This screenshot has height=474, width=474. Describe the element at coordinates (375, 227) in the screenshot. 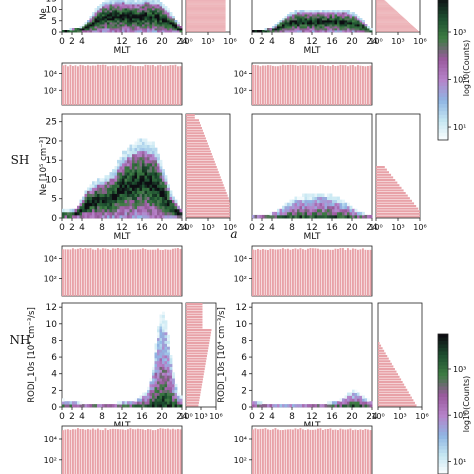

I see `hist-tick-label: 10⁰` at that location.